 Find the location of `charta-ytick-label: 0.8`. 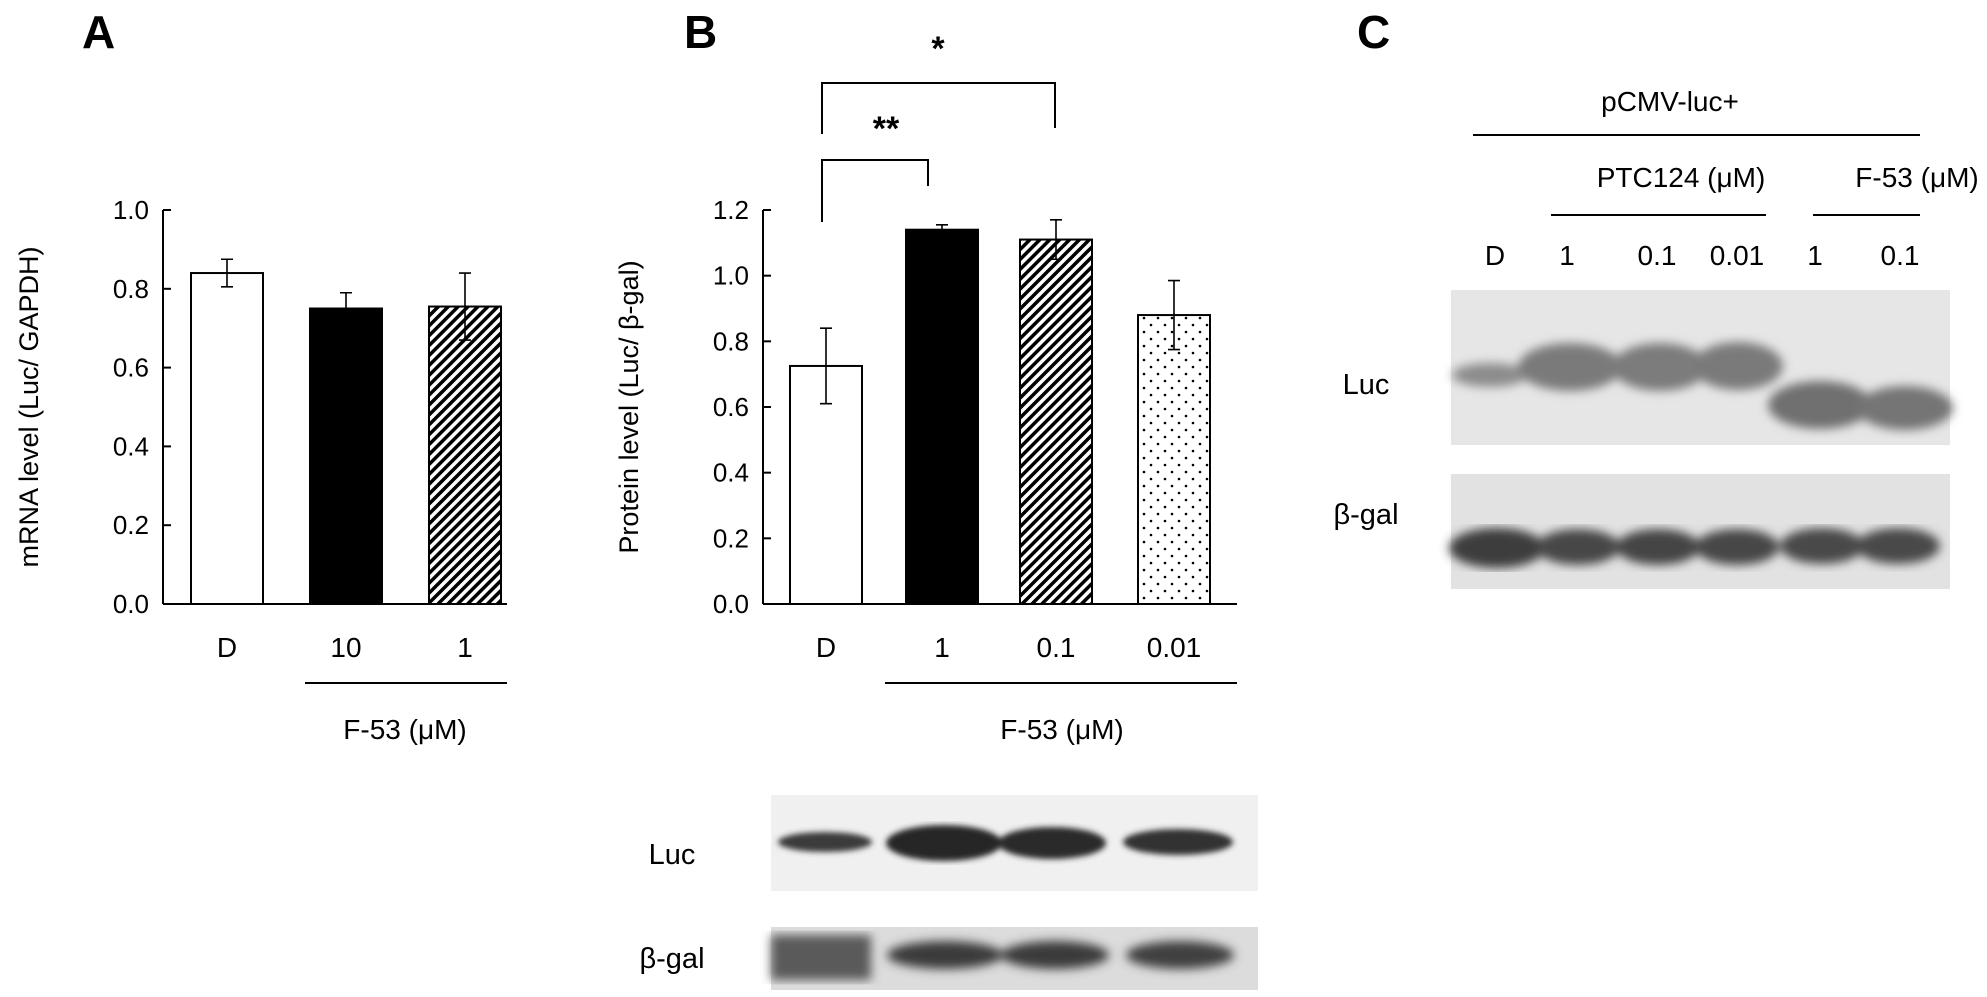

charta-ytick-label: 0.8 is located at coordinates (131, 289).